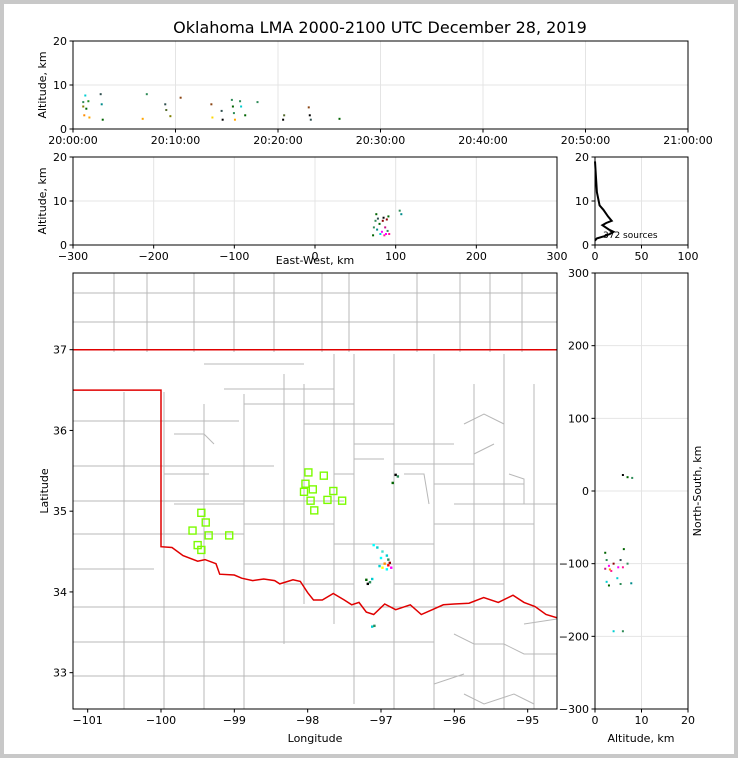  What do you see at coordinates (60, 41) in the screenshot?
I see `tick-label: 20` at bounding box center [60, 41].